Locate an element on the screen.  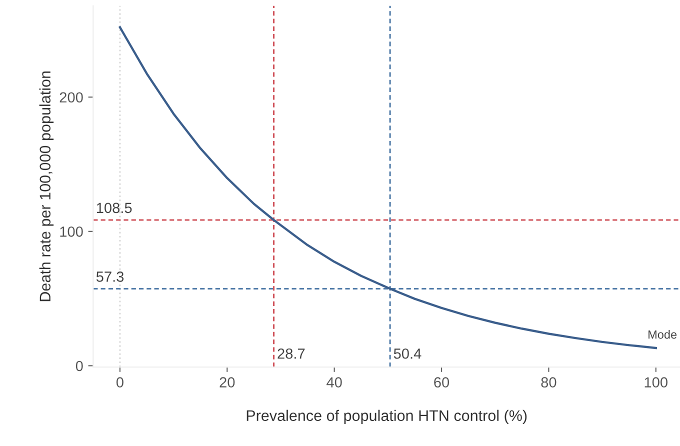
x-tick-label: 60 is located at coordinates (442, 382).